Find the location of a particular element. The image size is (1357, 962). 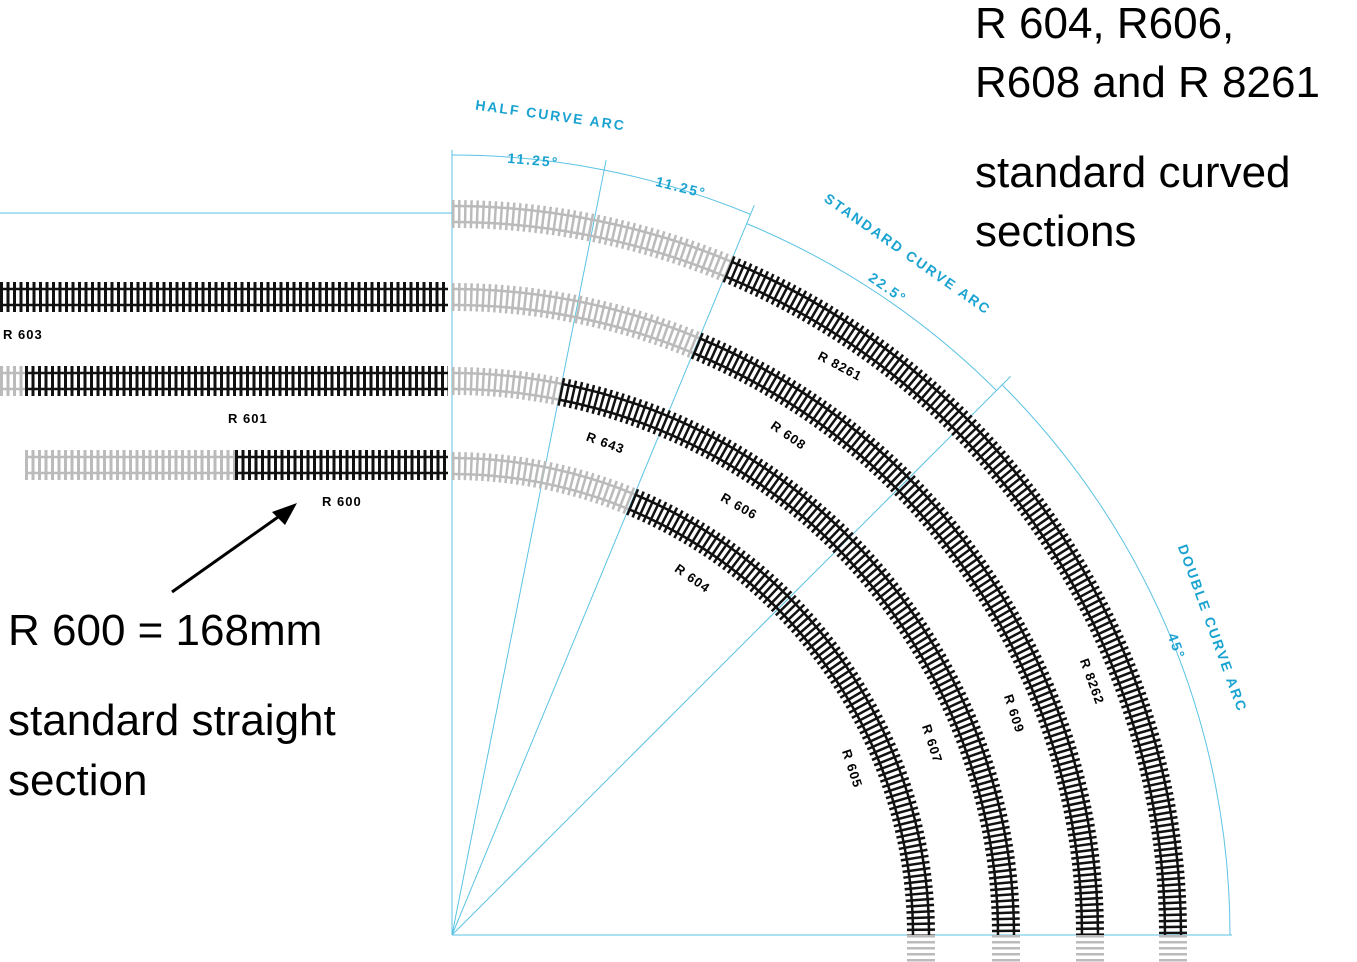

track-label: R 606 is located at coordinates (739, 506).